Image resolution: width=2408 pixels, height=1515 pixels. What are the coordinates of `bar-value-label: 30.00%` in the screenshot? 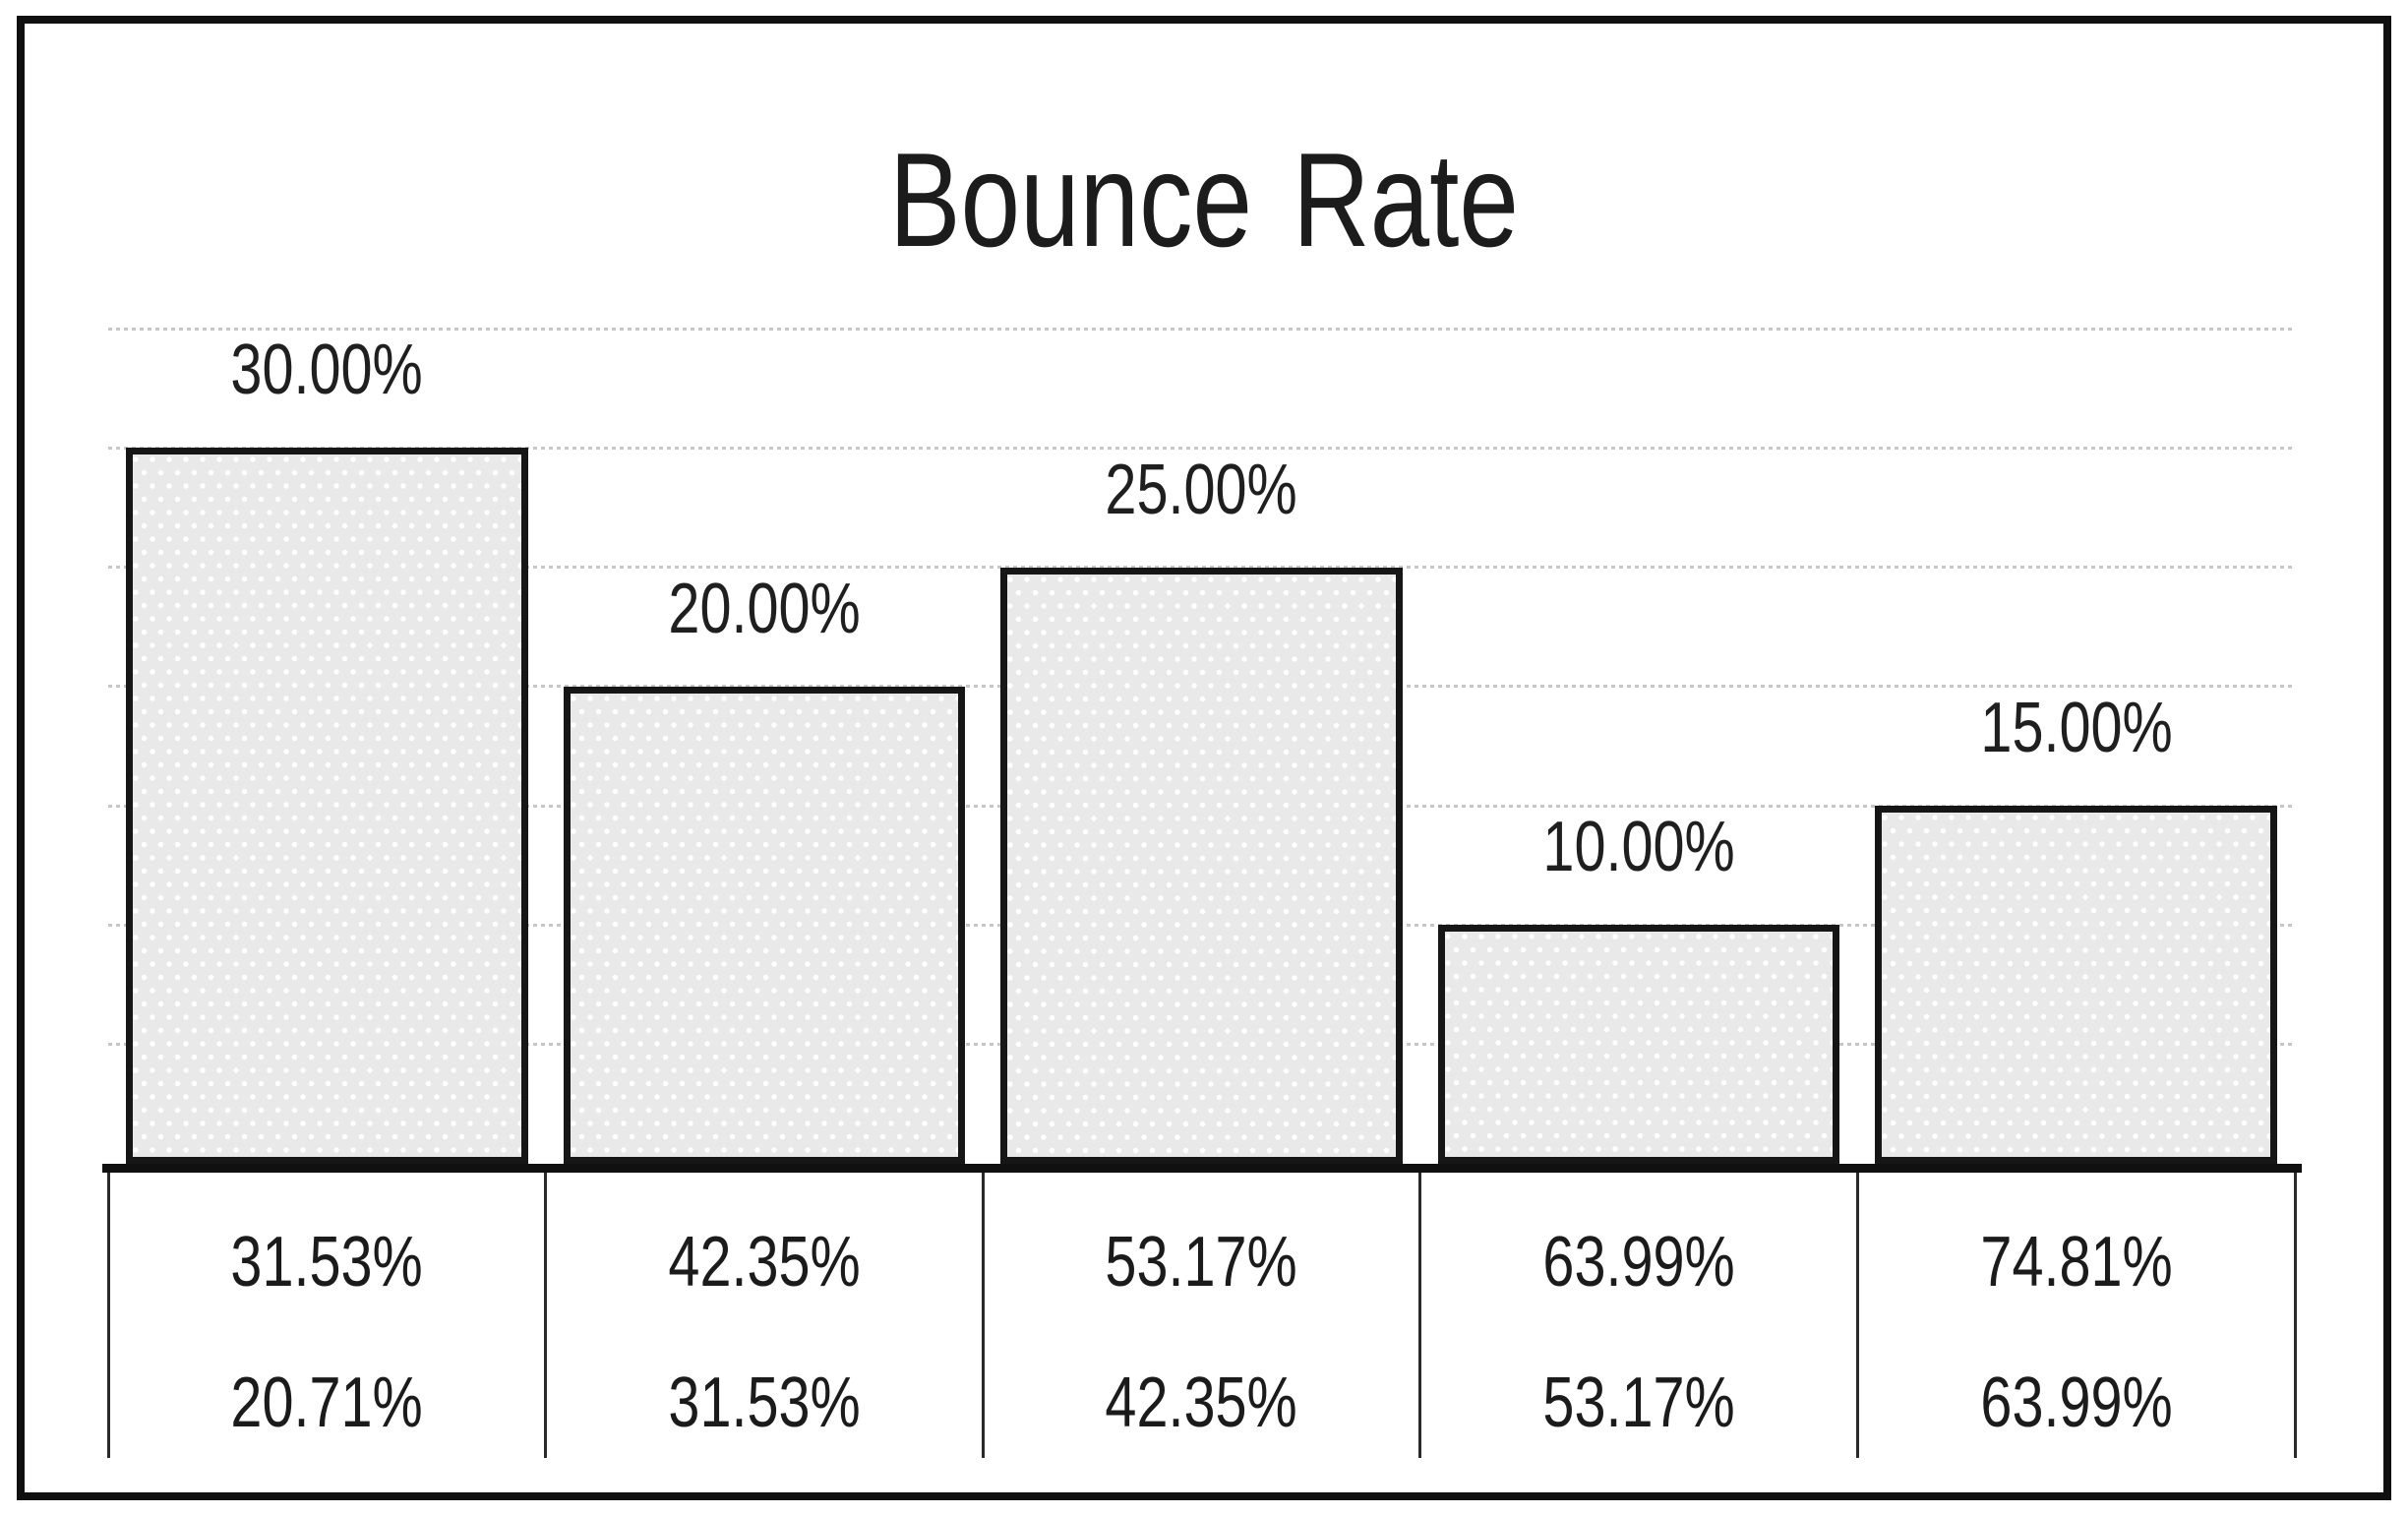 It's located at (327, 370).